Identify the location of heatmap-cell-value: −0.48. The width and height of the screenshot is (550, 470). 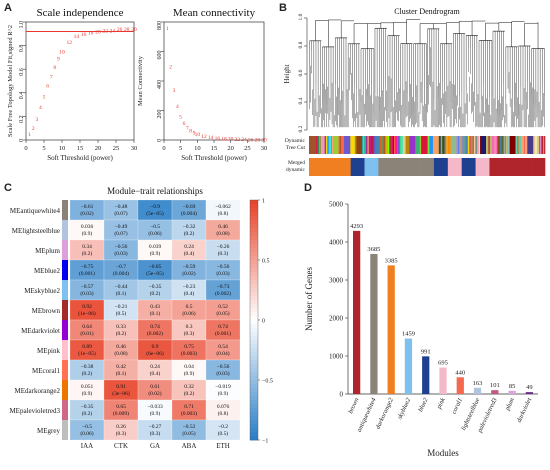
(121, 207).